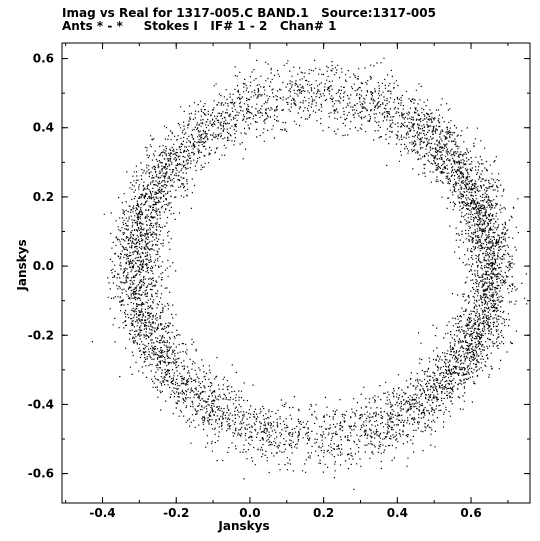 This screenshot has height=541, width=540. What do you see at coordinates (243, 526) in the screenshot?
I see `x-axis-label: Janskys` at bounding box center [243, 526].